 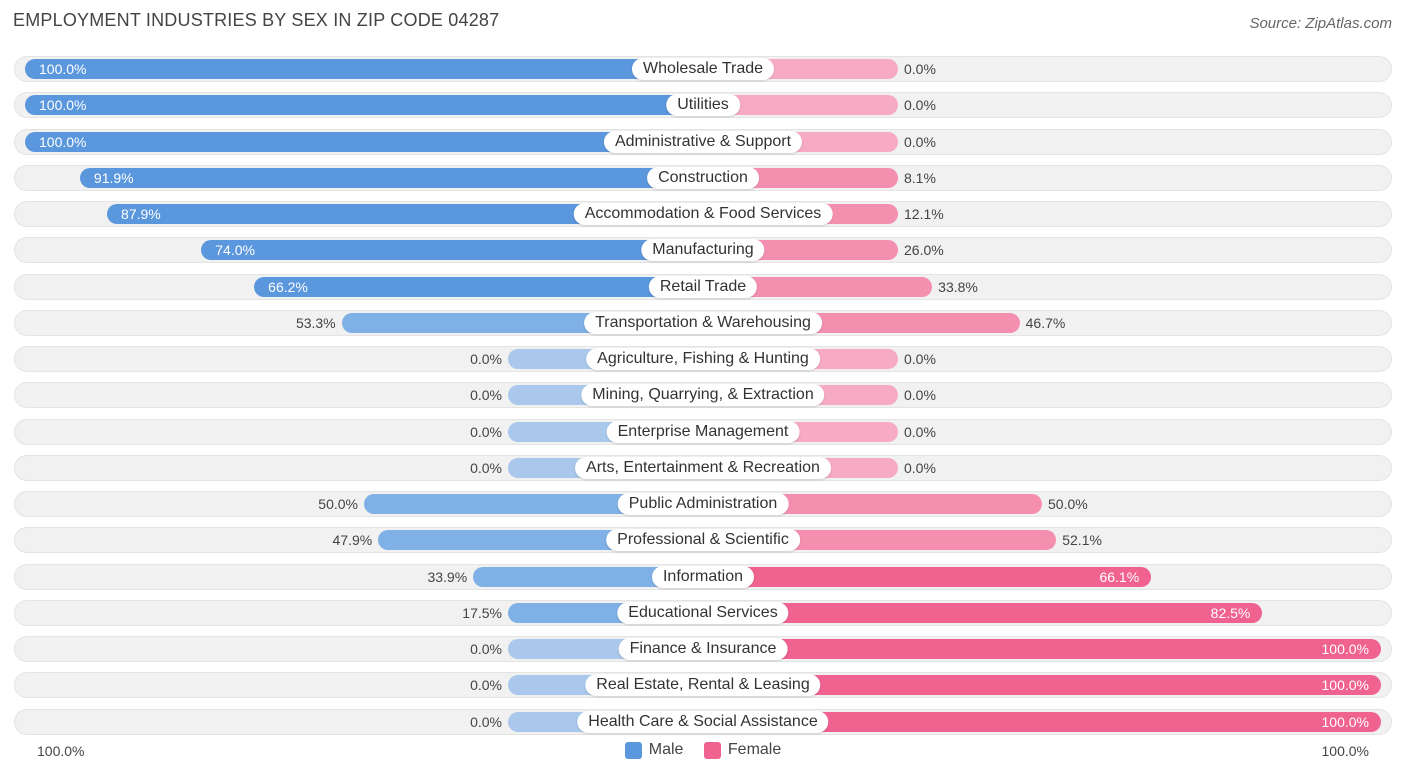 What do you see at coordinates (703, 432) in the screenshot?
I see `category-label-enterprise-management: Enterprise Management` at bounding box center [703, 432].